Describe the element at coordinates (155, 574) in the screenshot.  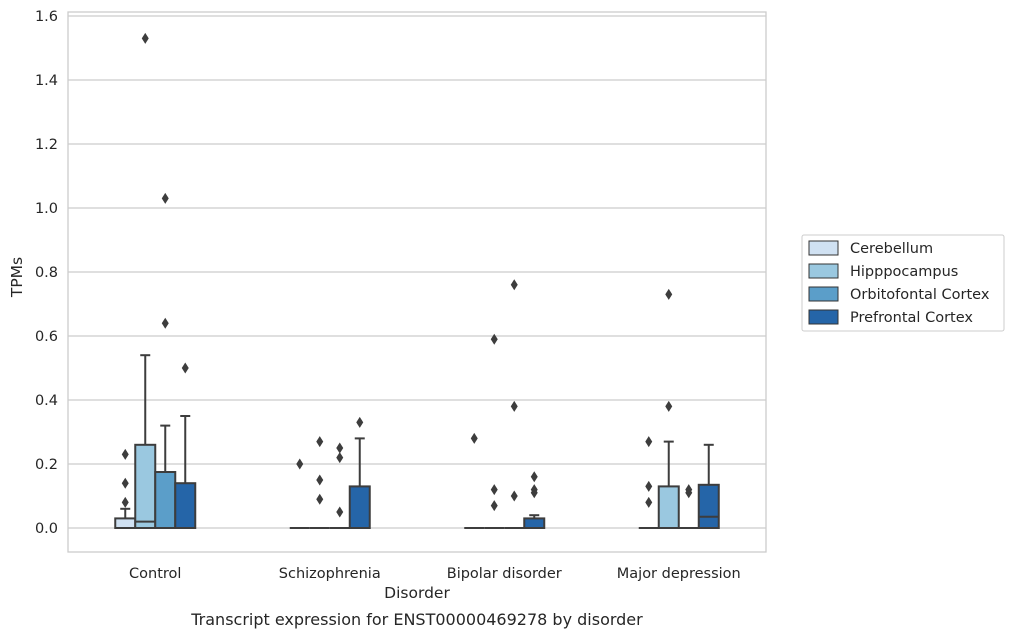
I see `x-tick-label: Control` at that location.